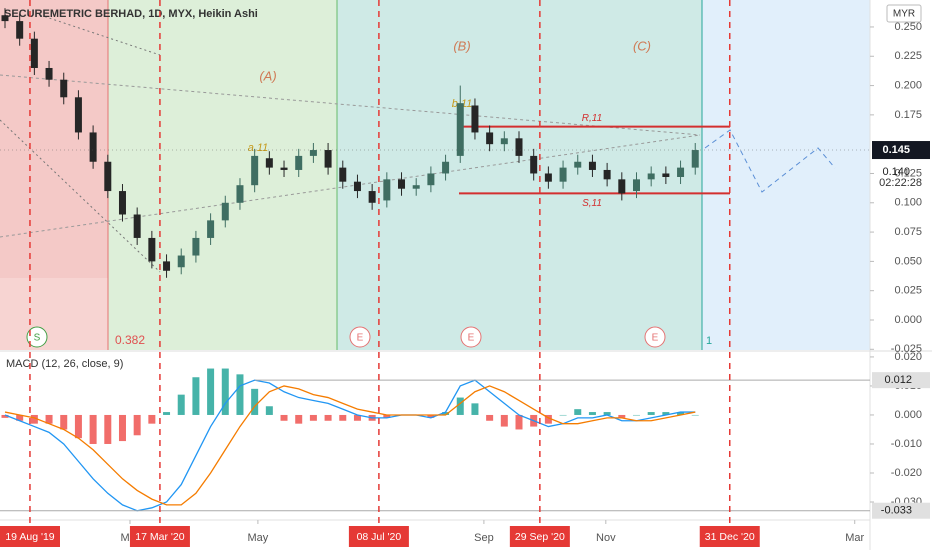 The height and width of the screenshot is (550, 932). I want to click on y-tick-label: 0.175, so click(908, 115).